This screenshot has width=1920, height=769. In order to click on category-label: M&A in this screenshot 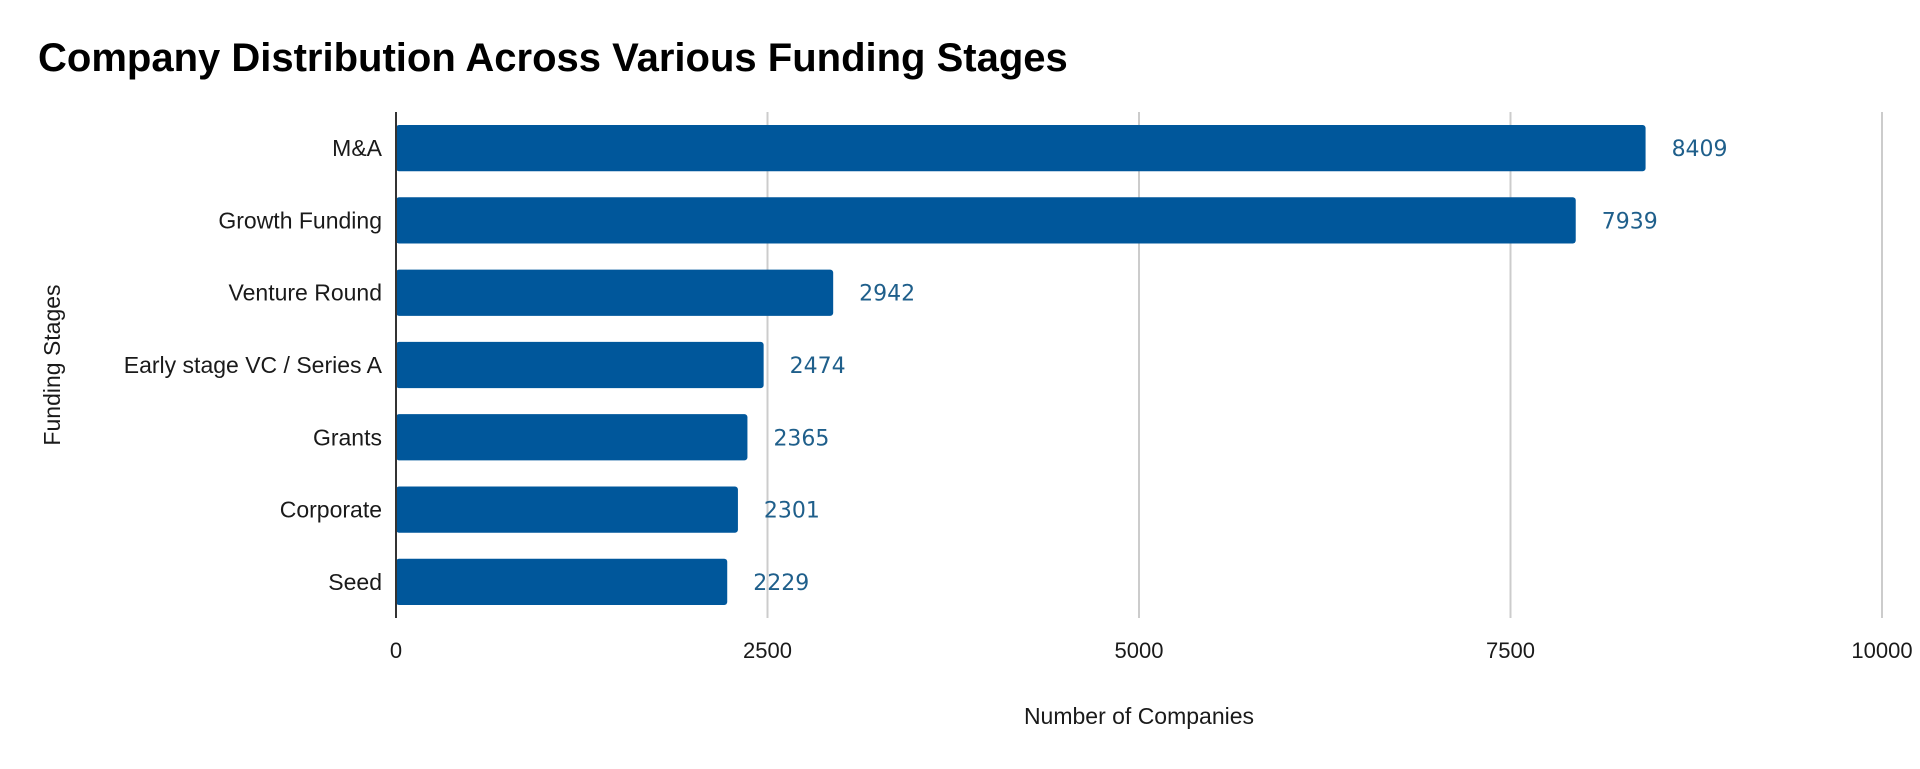, I will do `click(357, 148)`.